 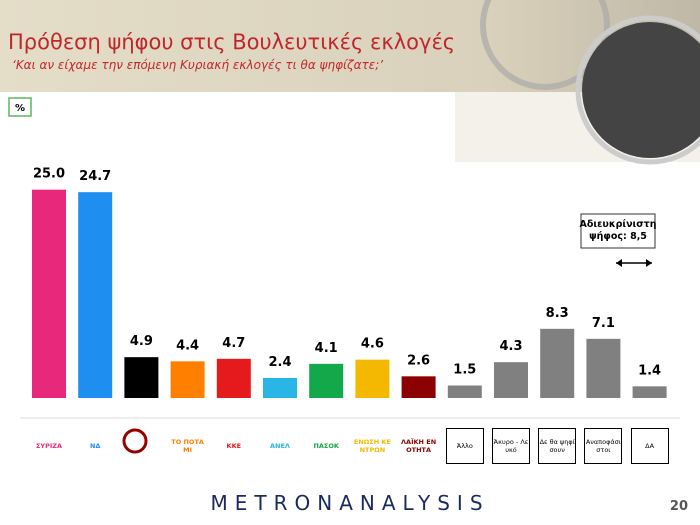 What do you see at coordinates (141, 341) in the screenshot?
I see `value-label: 4.9` at bounding box center [141, 341].